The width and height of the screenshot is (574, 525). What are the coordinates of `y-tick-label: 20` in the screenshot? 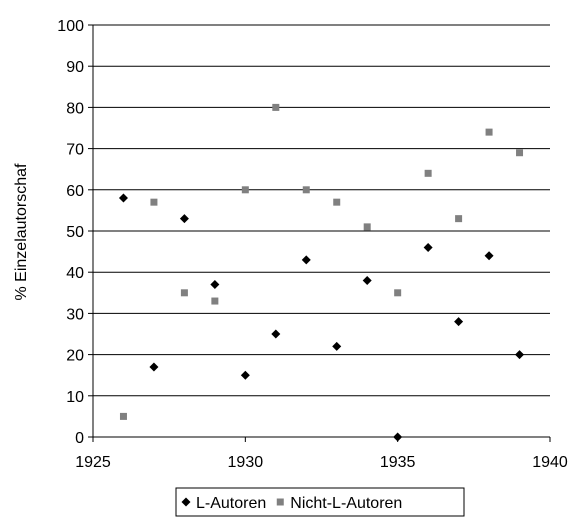 It's located at (75, 356).